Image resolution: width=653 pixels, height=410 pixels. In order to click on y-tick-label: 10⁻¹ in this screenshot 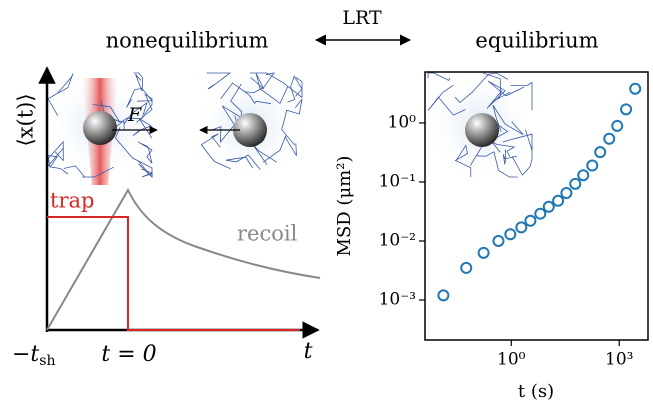, I will do `click(397, 181)`.